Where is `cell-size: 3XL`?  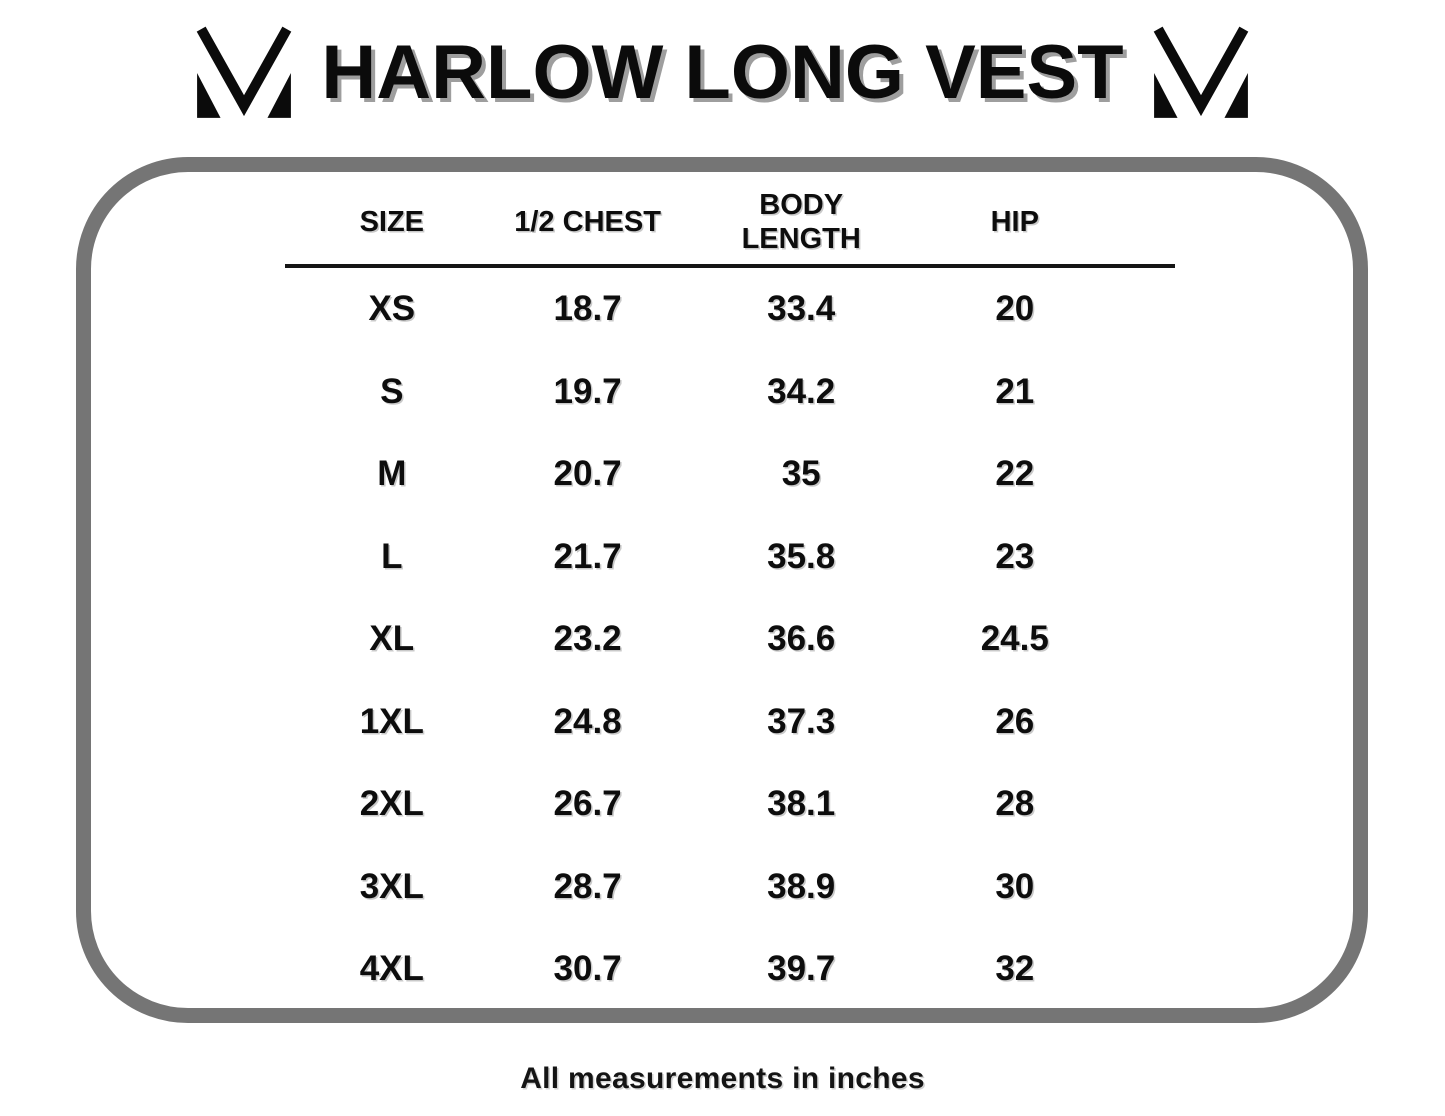
cell-size: 3XL is located at coordinates (391, 886).